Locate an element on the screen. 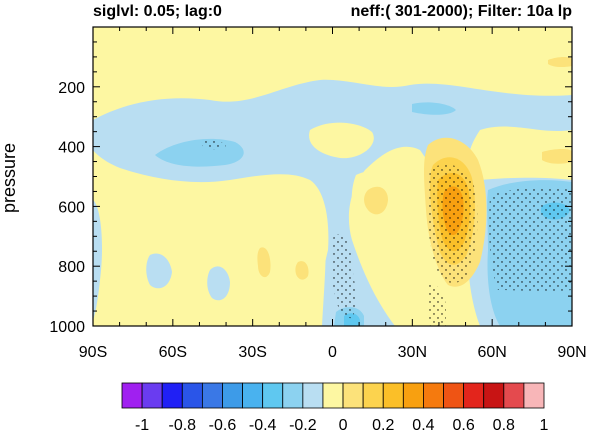 The width and height of the screenshot is (589, 431). y-tick-label: 200 is located at coordinates (71, 88).